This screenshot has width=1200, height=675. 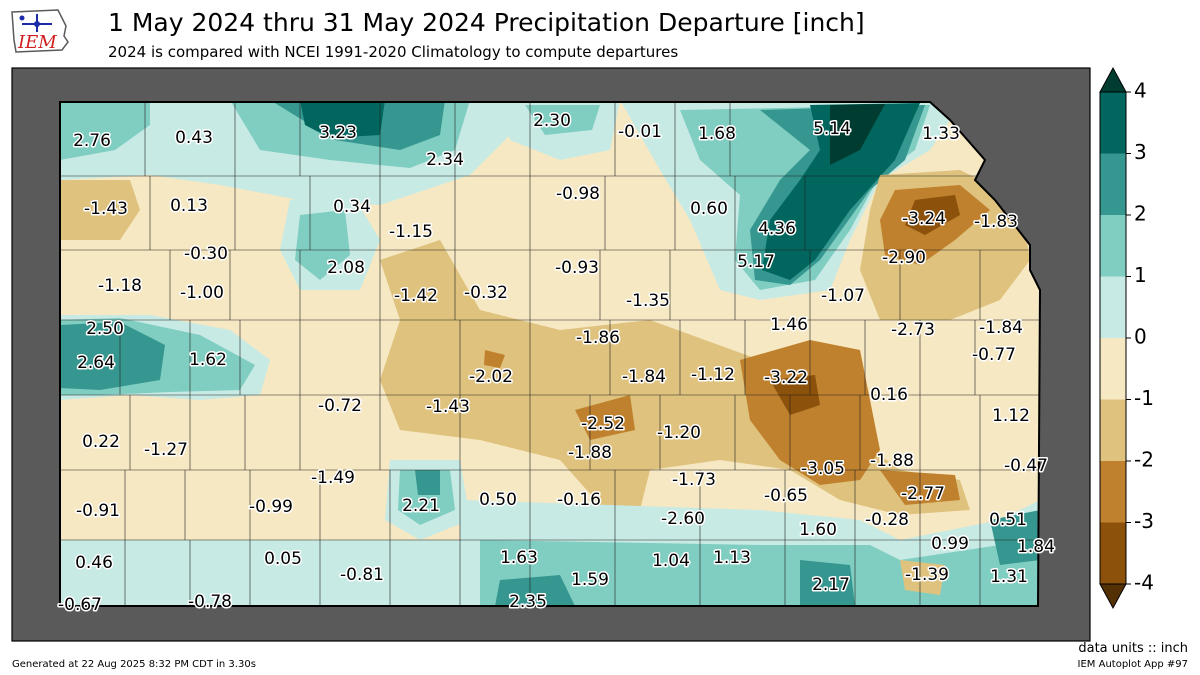 I want to click on colorbar-tick-label: -1, so click(x=1144, y=398).